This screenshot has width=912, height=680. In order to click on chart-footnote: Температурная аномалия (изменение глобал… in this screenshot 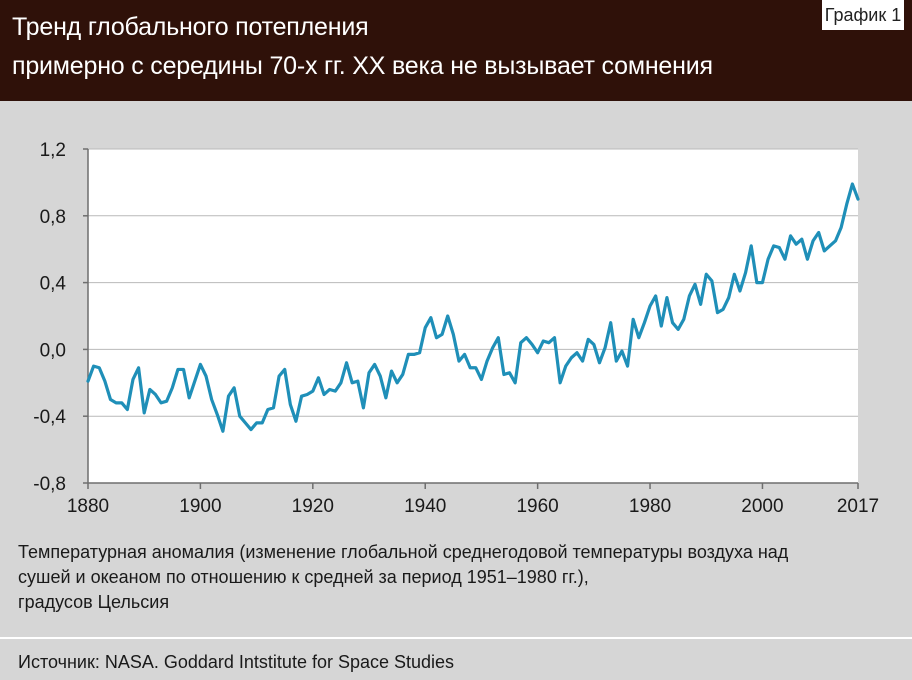, I will do `click(453, 577)`.